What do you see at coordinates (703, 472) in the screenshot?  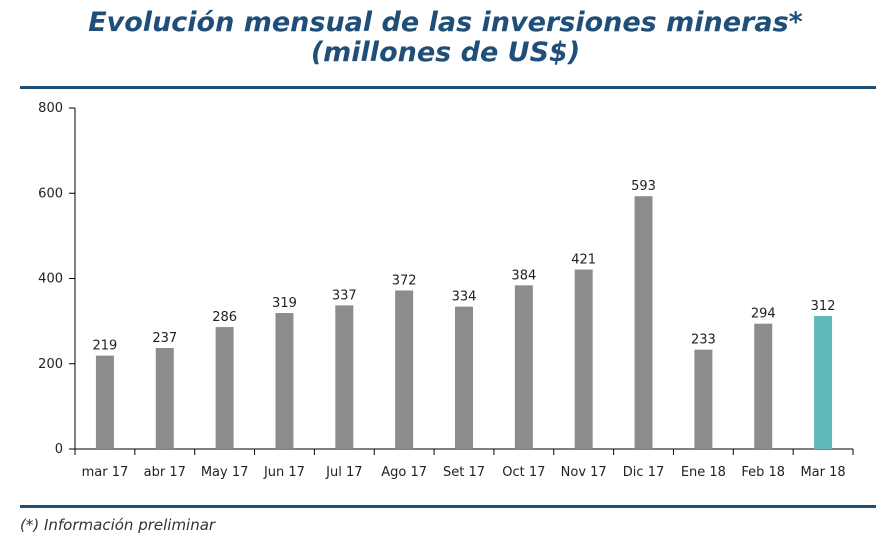 I see `x-category-label: Ene 18` at bounding box center [703, 472].